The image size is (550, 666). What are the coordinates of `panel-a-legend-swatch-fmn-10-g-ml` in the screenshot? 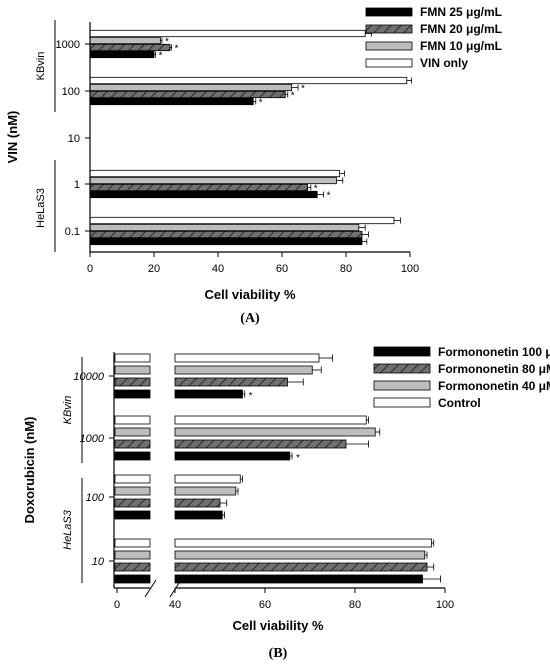 It's located at (389, 46).